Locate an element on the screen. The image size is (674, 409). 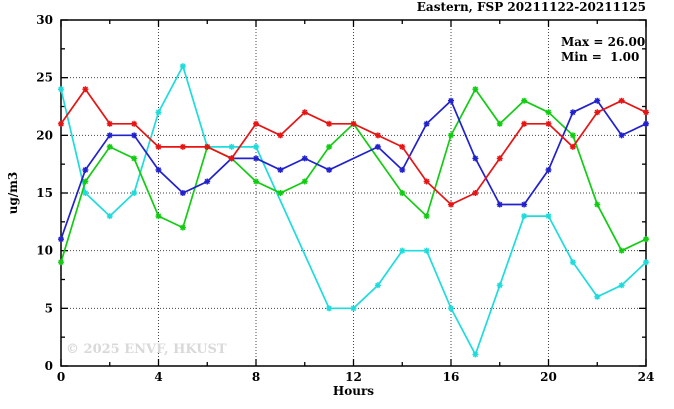
x-tick-label-24: 24 is located at coordinates (646, 377).